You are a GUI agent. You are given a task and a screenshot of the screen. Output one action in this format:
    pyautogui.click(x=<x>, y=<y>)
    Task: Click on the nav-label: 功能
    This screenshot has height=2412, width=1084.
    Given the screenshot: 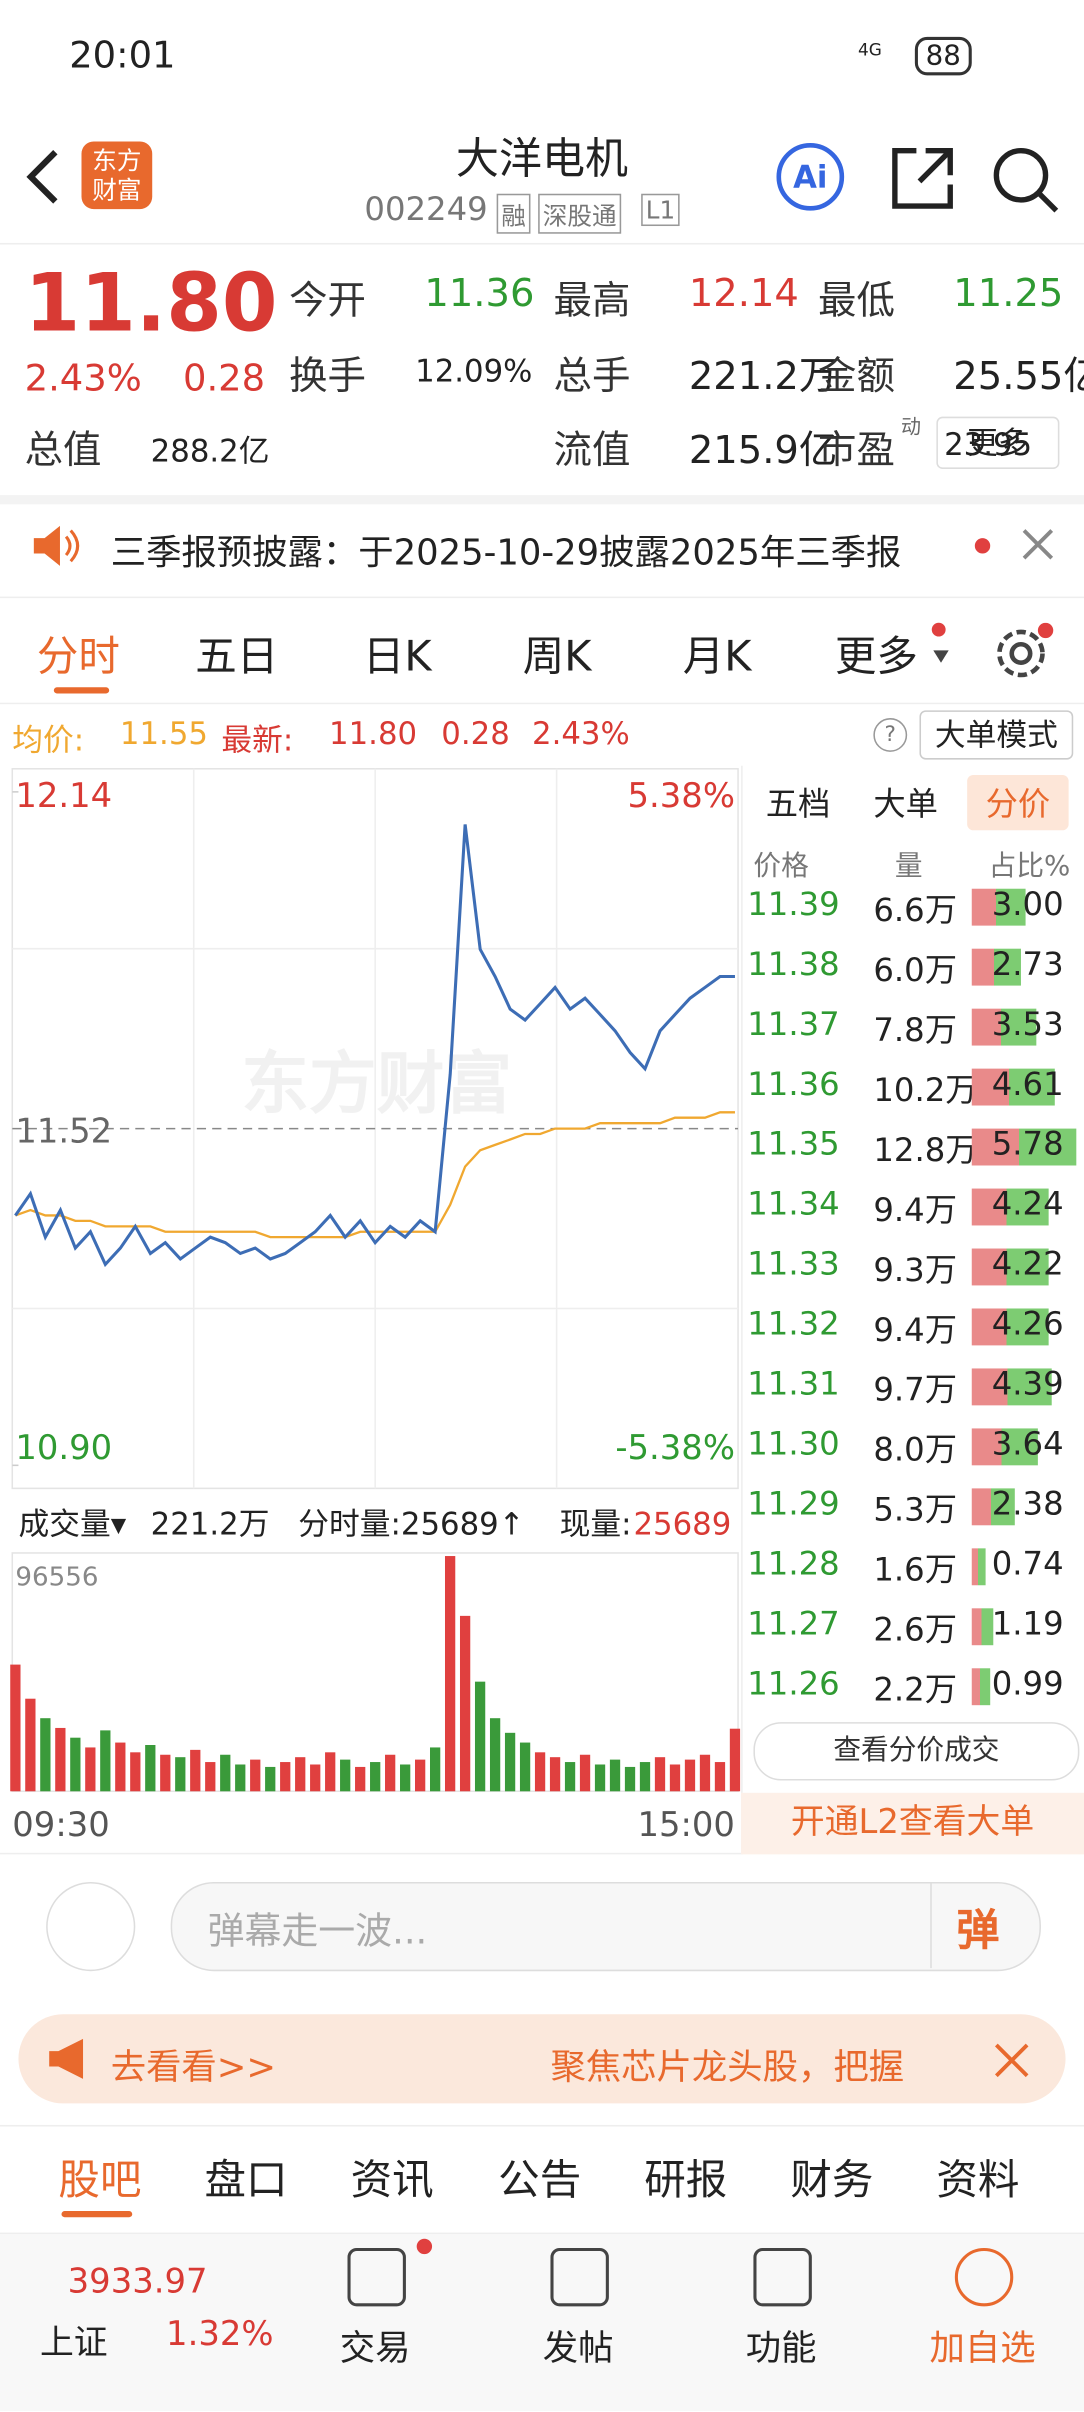 What is the action you would take?
    pyautogui.click(x=781, y=2349)
    